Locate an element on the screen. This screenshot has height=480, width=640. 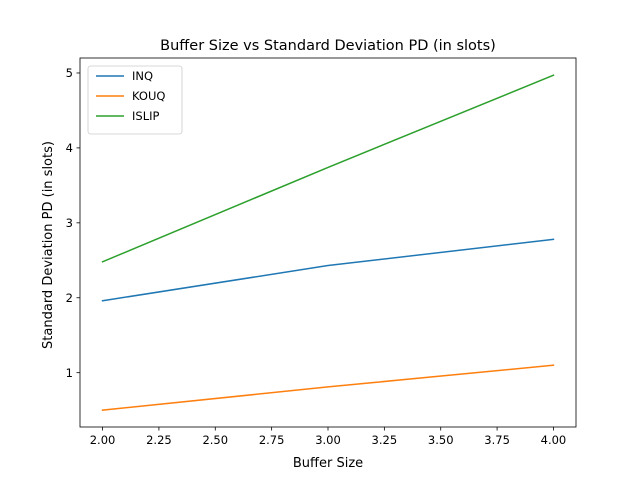
x-tick-label: 3.25 is located at coordinates (385, 440).